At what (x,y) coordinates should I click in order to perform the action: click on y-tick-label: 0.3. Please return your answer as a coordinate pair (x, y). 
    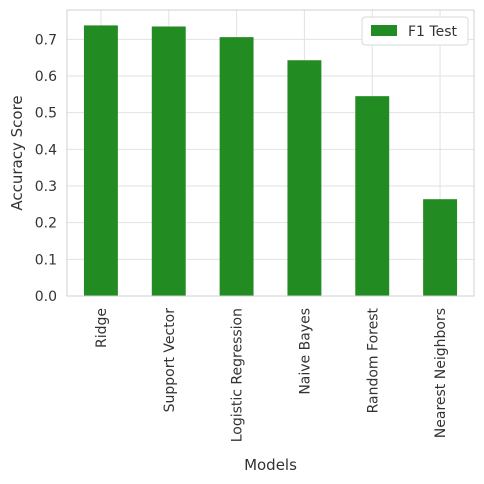
    Looking at the image, I should click on (46, 187).